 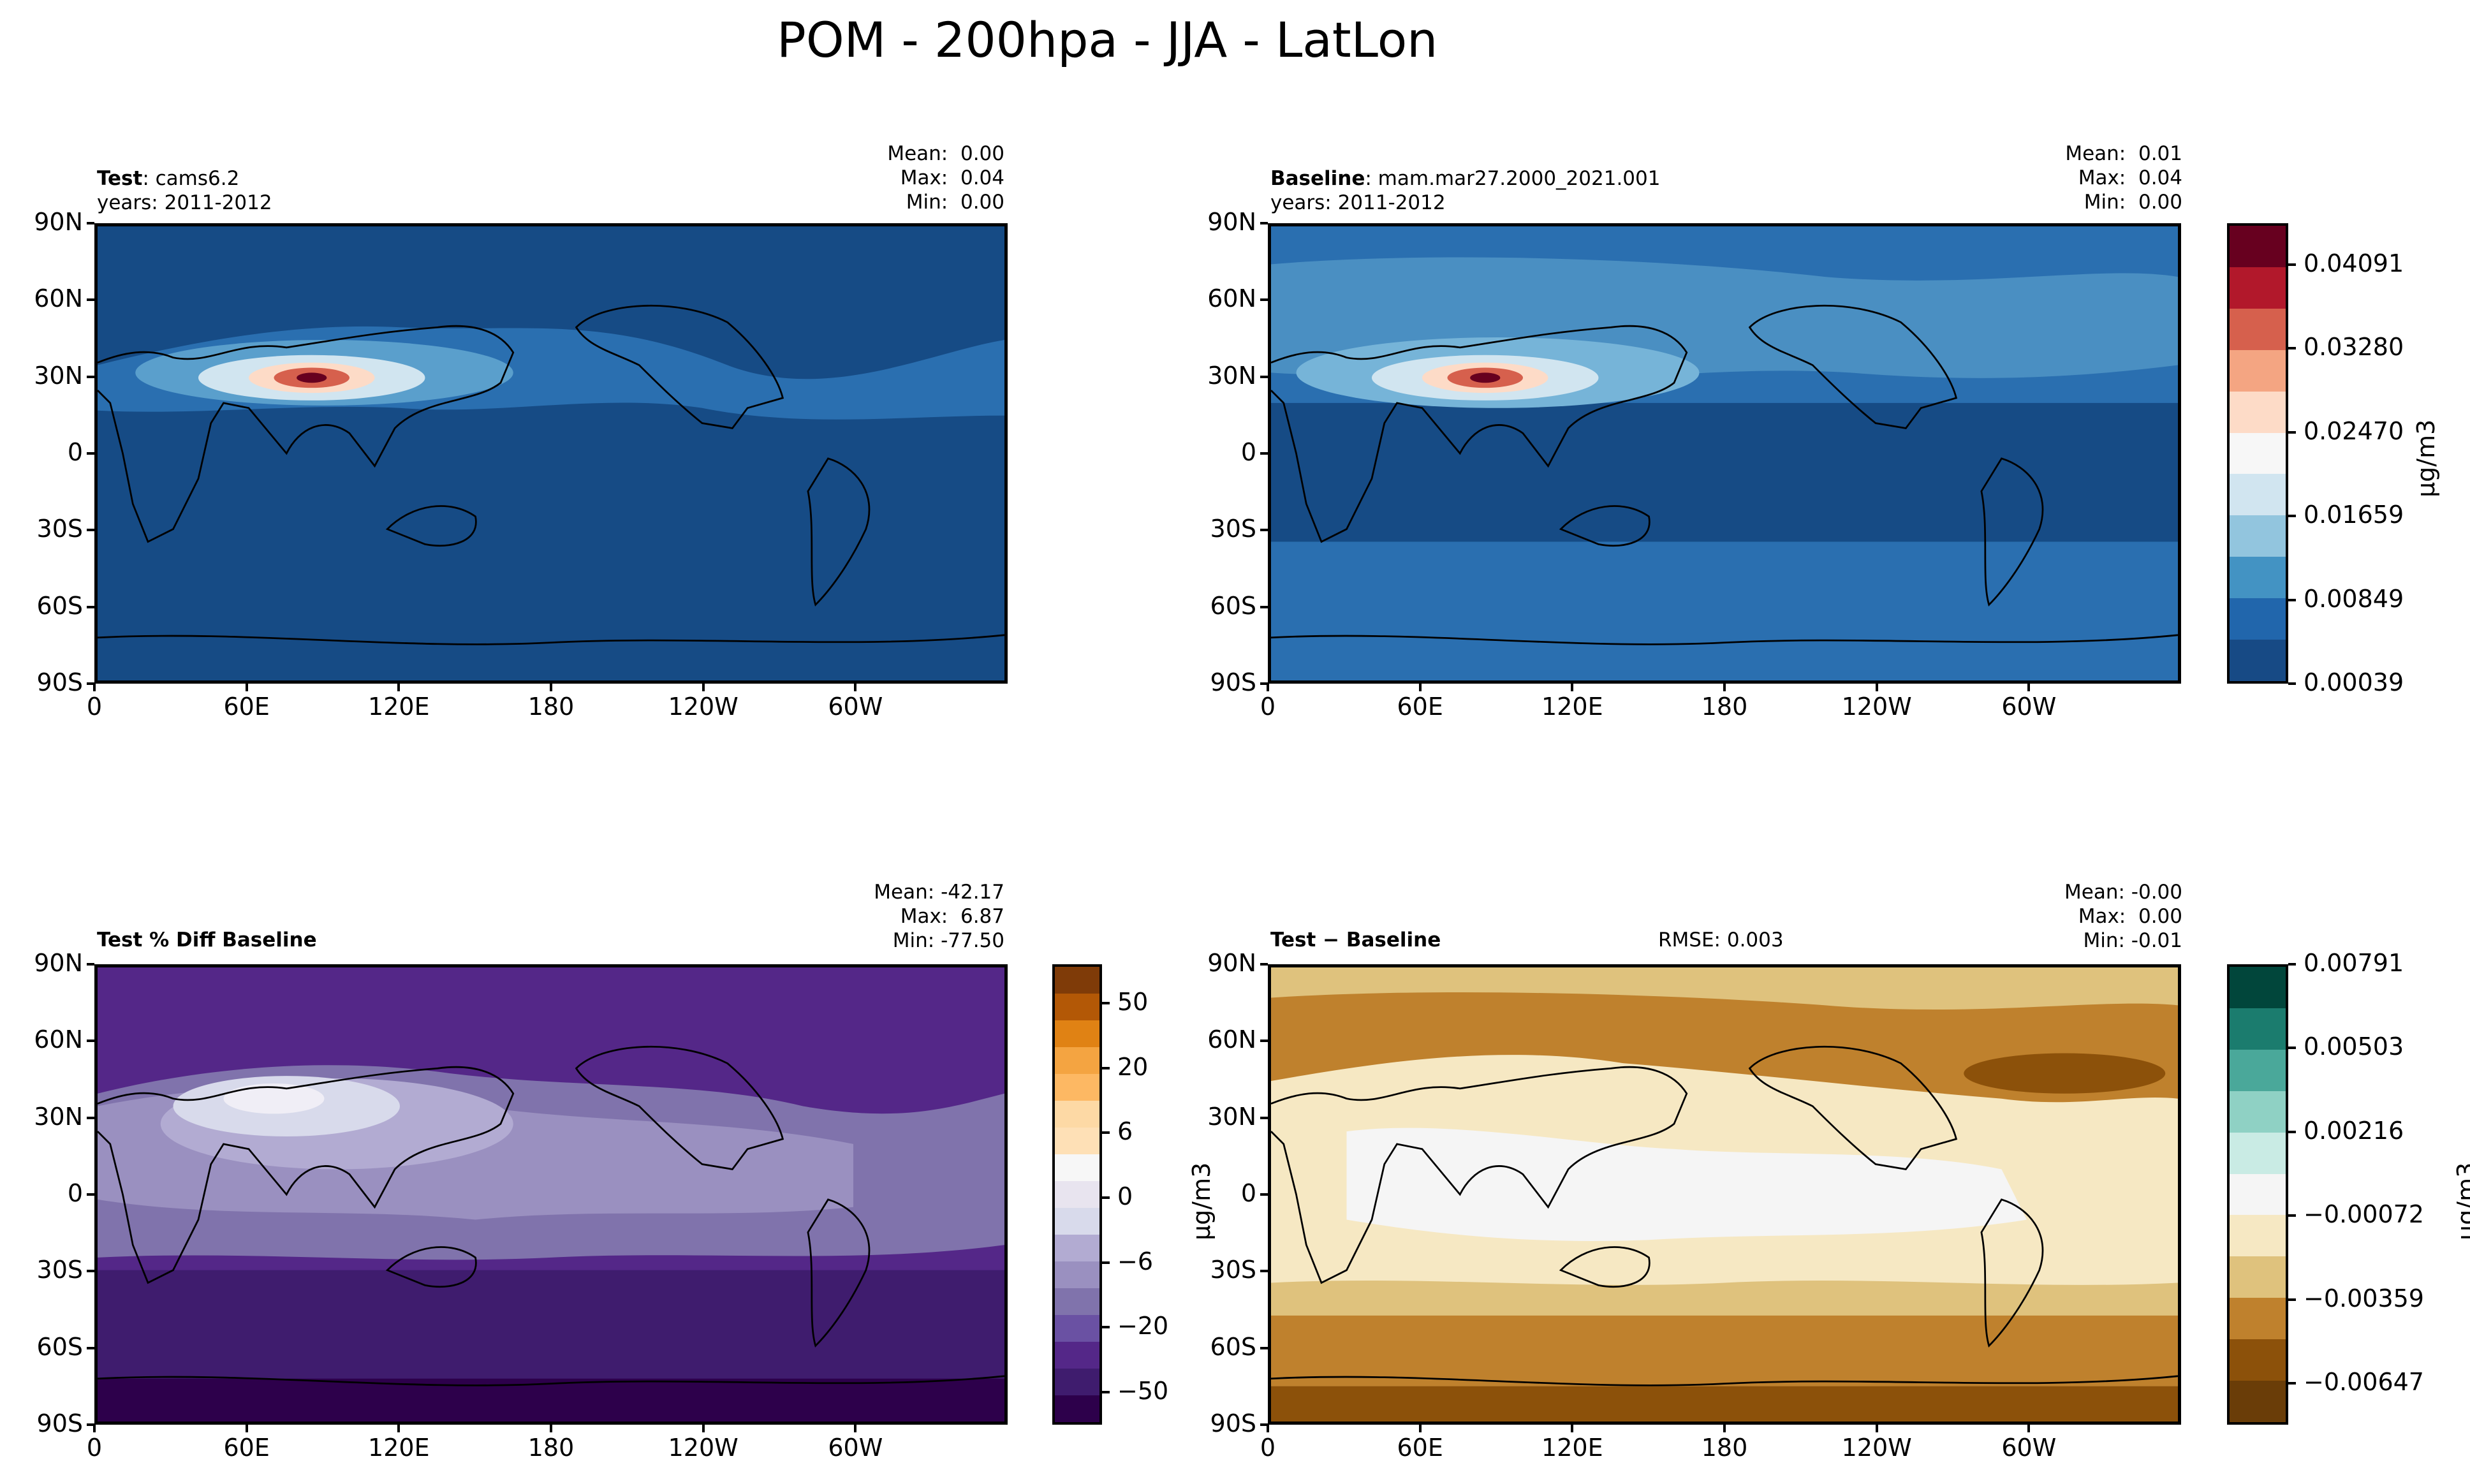 What do you see at coordinates (1686, 1184) in the screenshot?
I see `diff-equatorial-band` at bounding box center [1686, 1184].